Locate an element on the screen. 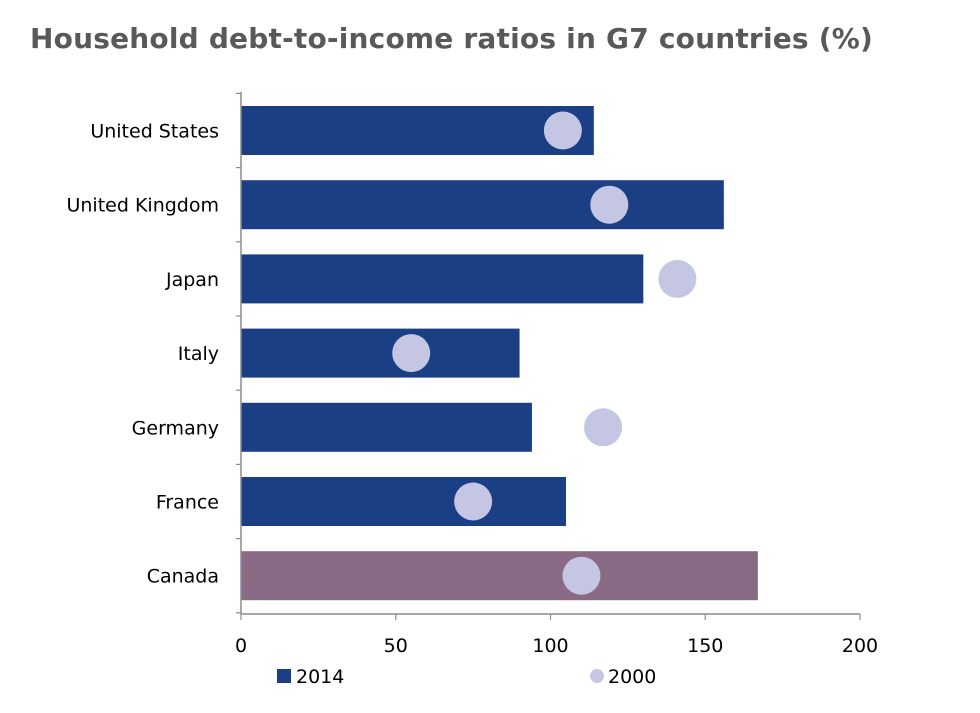  category-label-germany: Germany is located at coordinates (175, 428).